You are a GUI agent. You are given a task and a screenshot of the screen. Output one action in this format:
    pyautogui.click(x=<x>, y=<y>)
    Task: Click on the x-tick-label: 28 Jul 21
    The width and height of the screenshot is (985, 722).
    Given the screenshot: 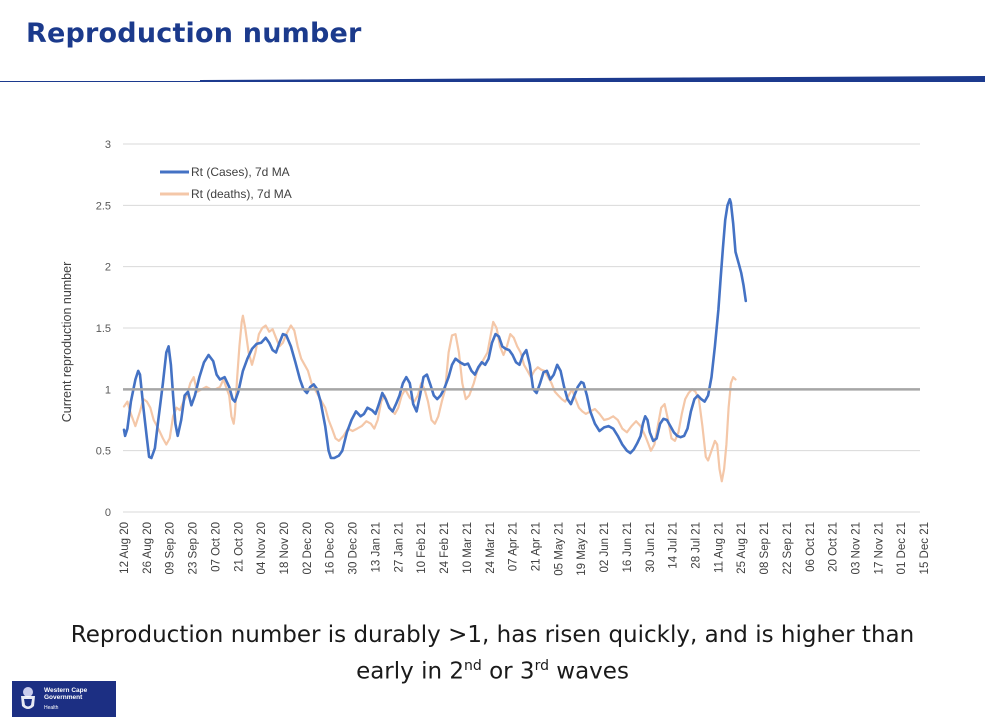 What is the action you would take?
    pyautogui.click(x=697, y=545)
    